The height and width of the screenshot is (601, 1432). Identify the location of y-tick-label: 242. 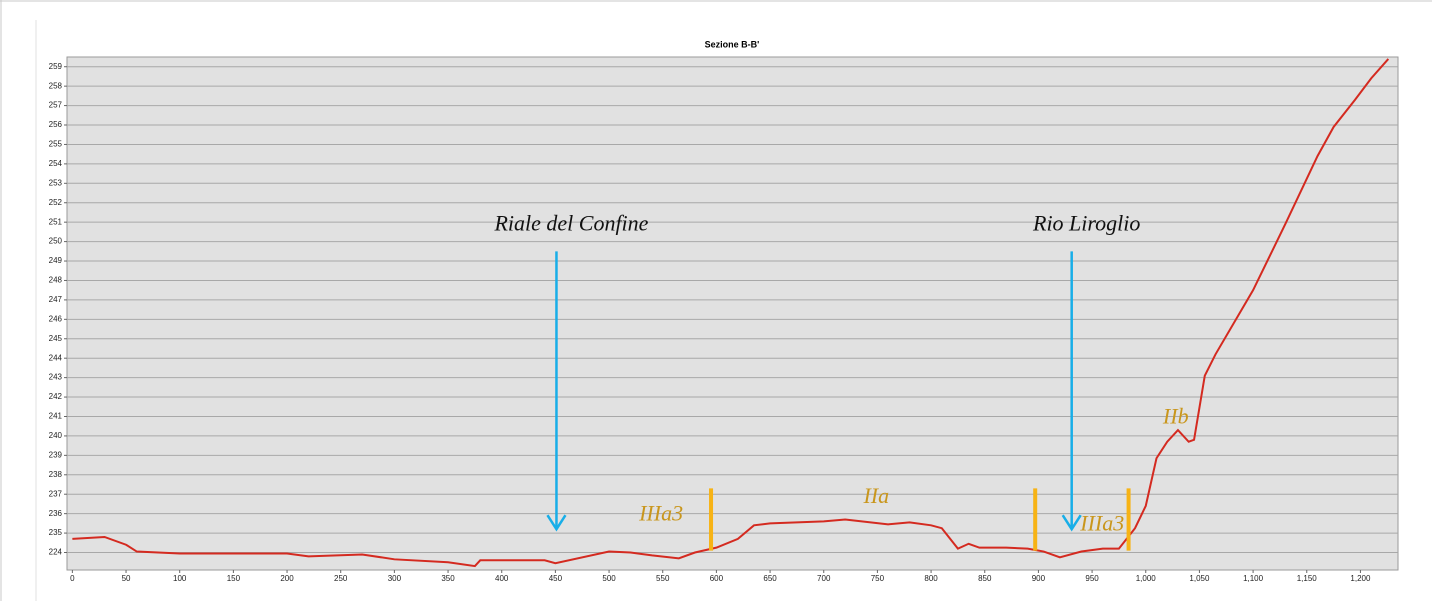
(56, 396).